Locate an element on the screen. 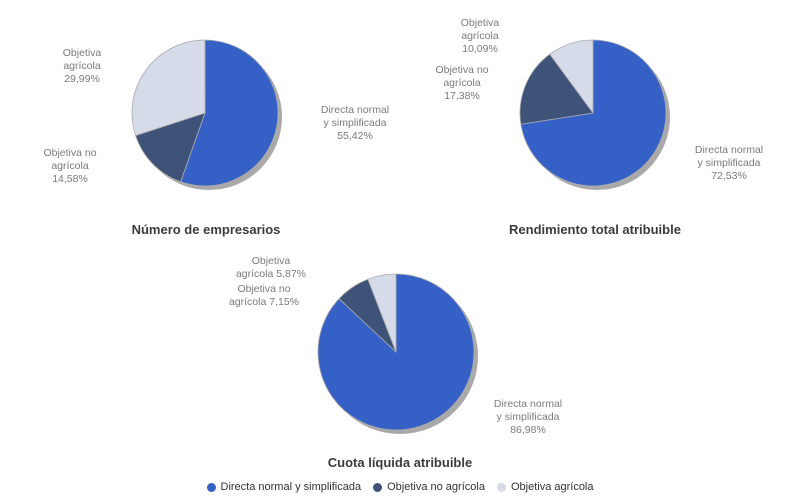 The height and width of the screenshot is (500, 800). callout-objetiva-agricola-3: Objetiva agrícola 5,87% is located at coordinates (271, 267).